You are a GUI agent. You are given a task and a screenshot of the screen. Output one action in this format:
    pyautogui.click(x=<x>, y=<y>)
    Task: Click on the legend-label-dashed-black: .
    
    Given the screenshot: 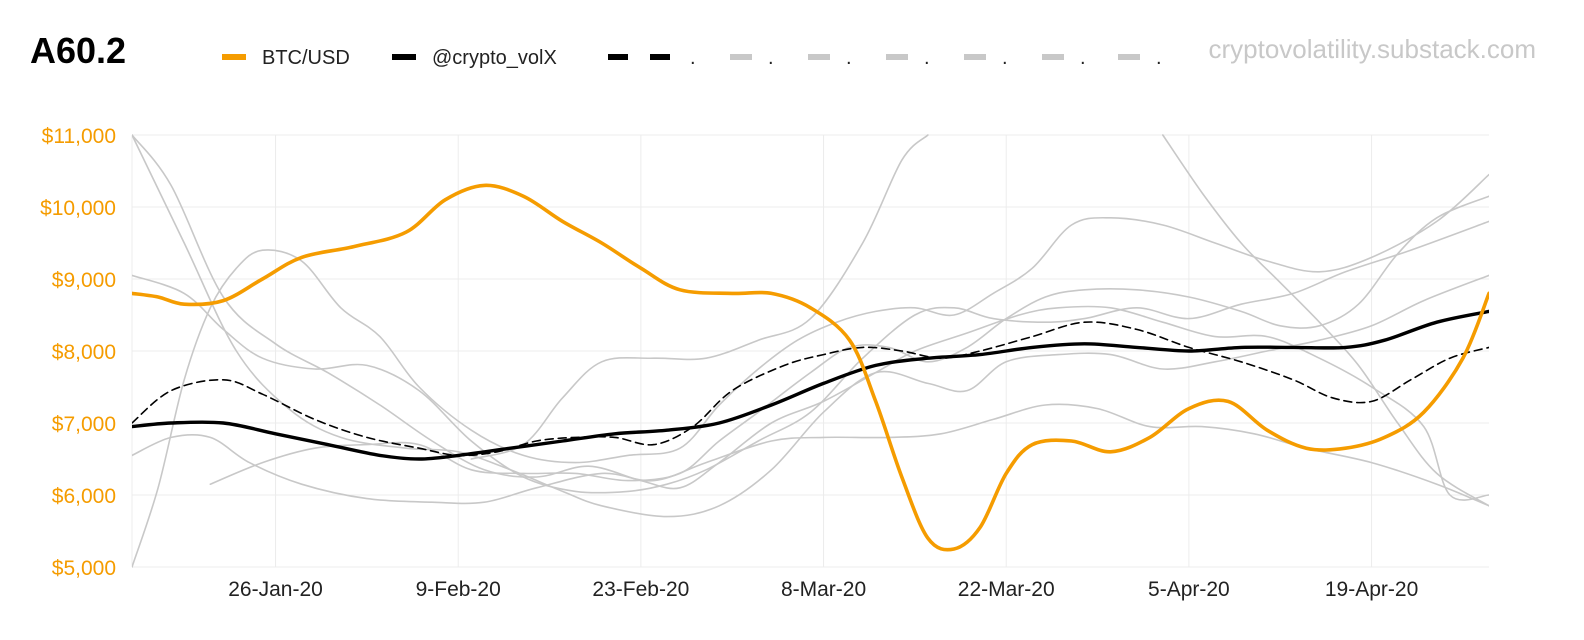 What is the action you would take?
    pyautogui.click(x=693, y=58)
    